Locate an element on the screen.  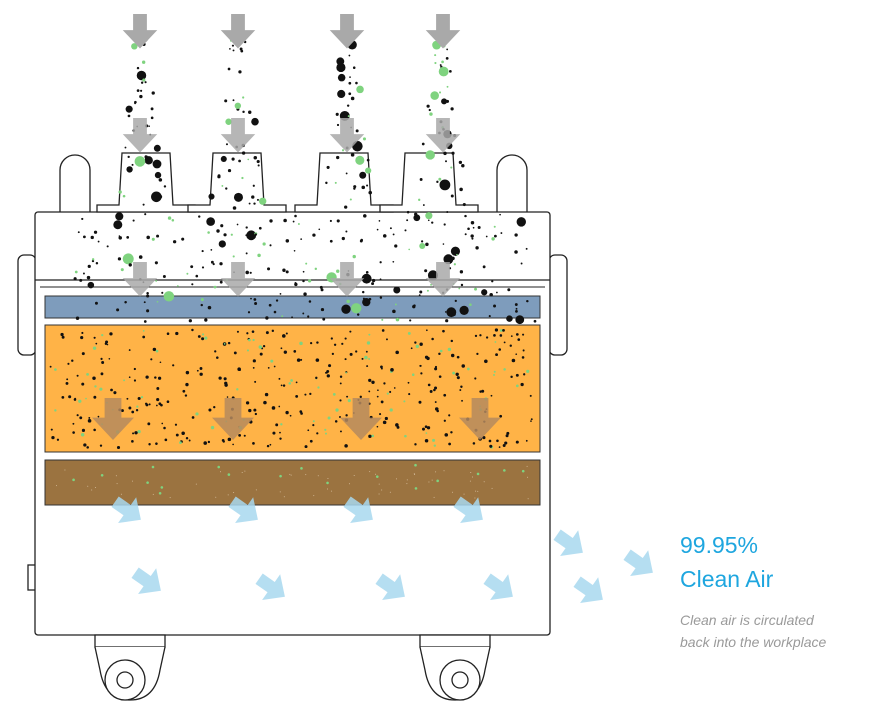
caption: back into the workplace is located at coordinates (753, 642).